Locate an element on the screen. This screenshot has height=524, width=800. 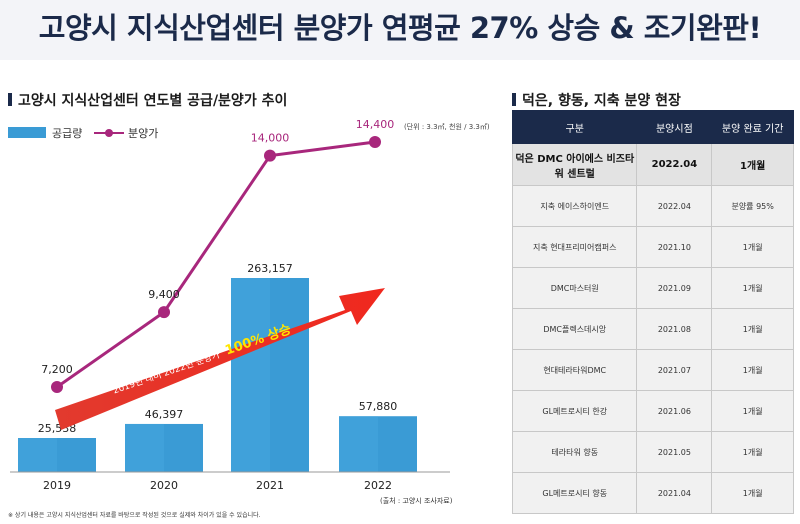
bar-2019 is located at coordinates (57, 455).